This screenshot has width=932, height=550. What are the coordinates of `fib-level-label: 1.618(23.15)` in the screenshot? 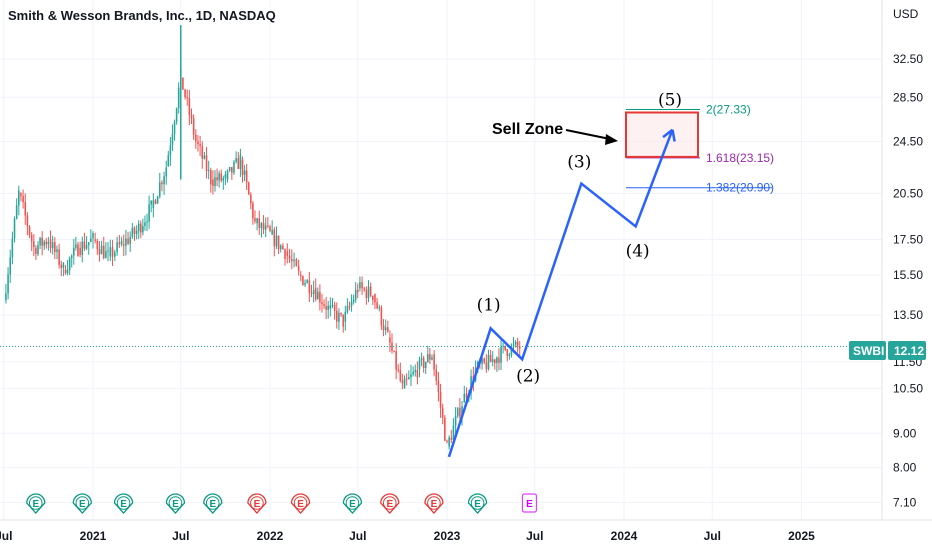 It's located at (740, 158).